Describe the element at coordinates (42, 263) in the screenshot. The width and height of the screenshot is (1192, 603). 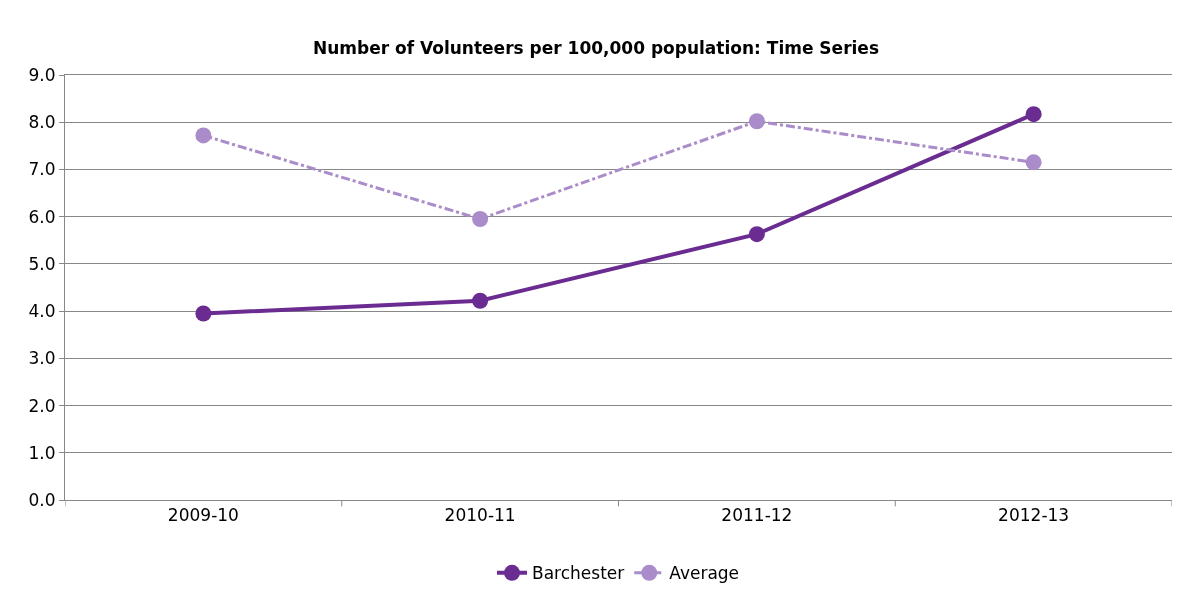
I see `y-tick-label: 5.0` at that location.